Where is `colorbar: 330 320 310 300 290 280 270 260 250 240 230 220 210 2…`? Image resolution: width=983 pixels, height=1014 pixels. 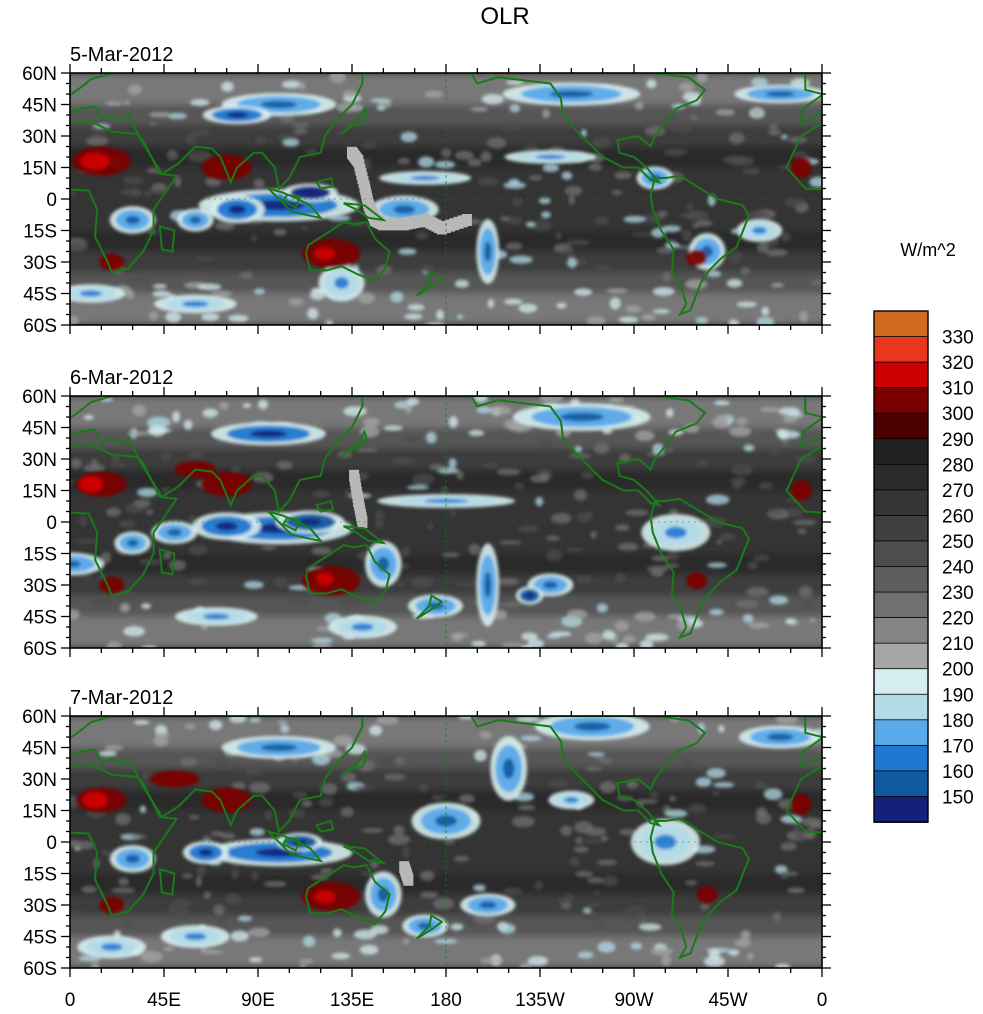 colorbar: 330 320 310 300 290 280 270 260 250 240 230 220 210 2… is located at coordinates (923, 566).